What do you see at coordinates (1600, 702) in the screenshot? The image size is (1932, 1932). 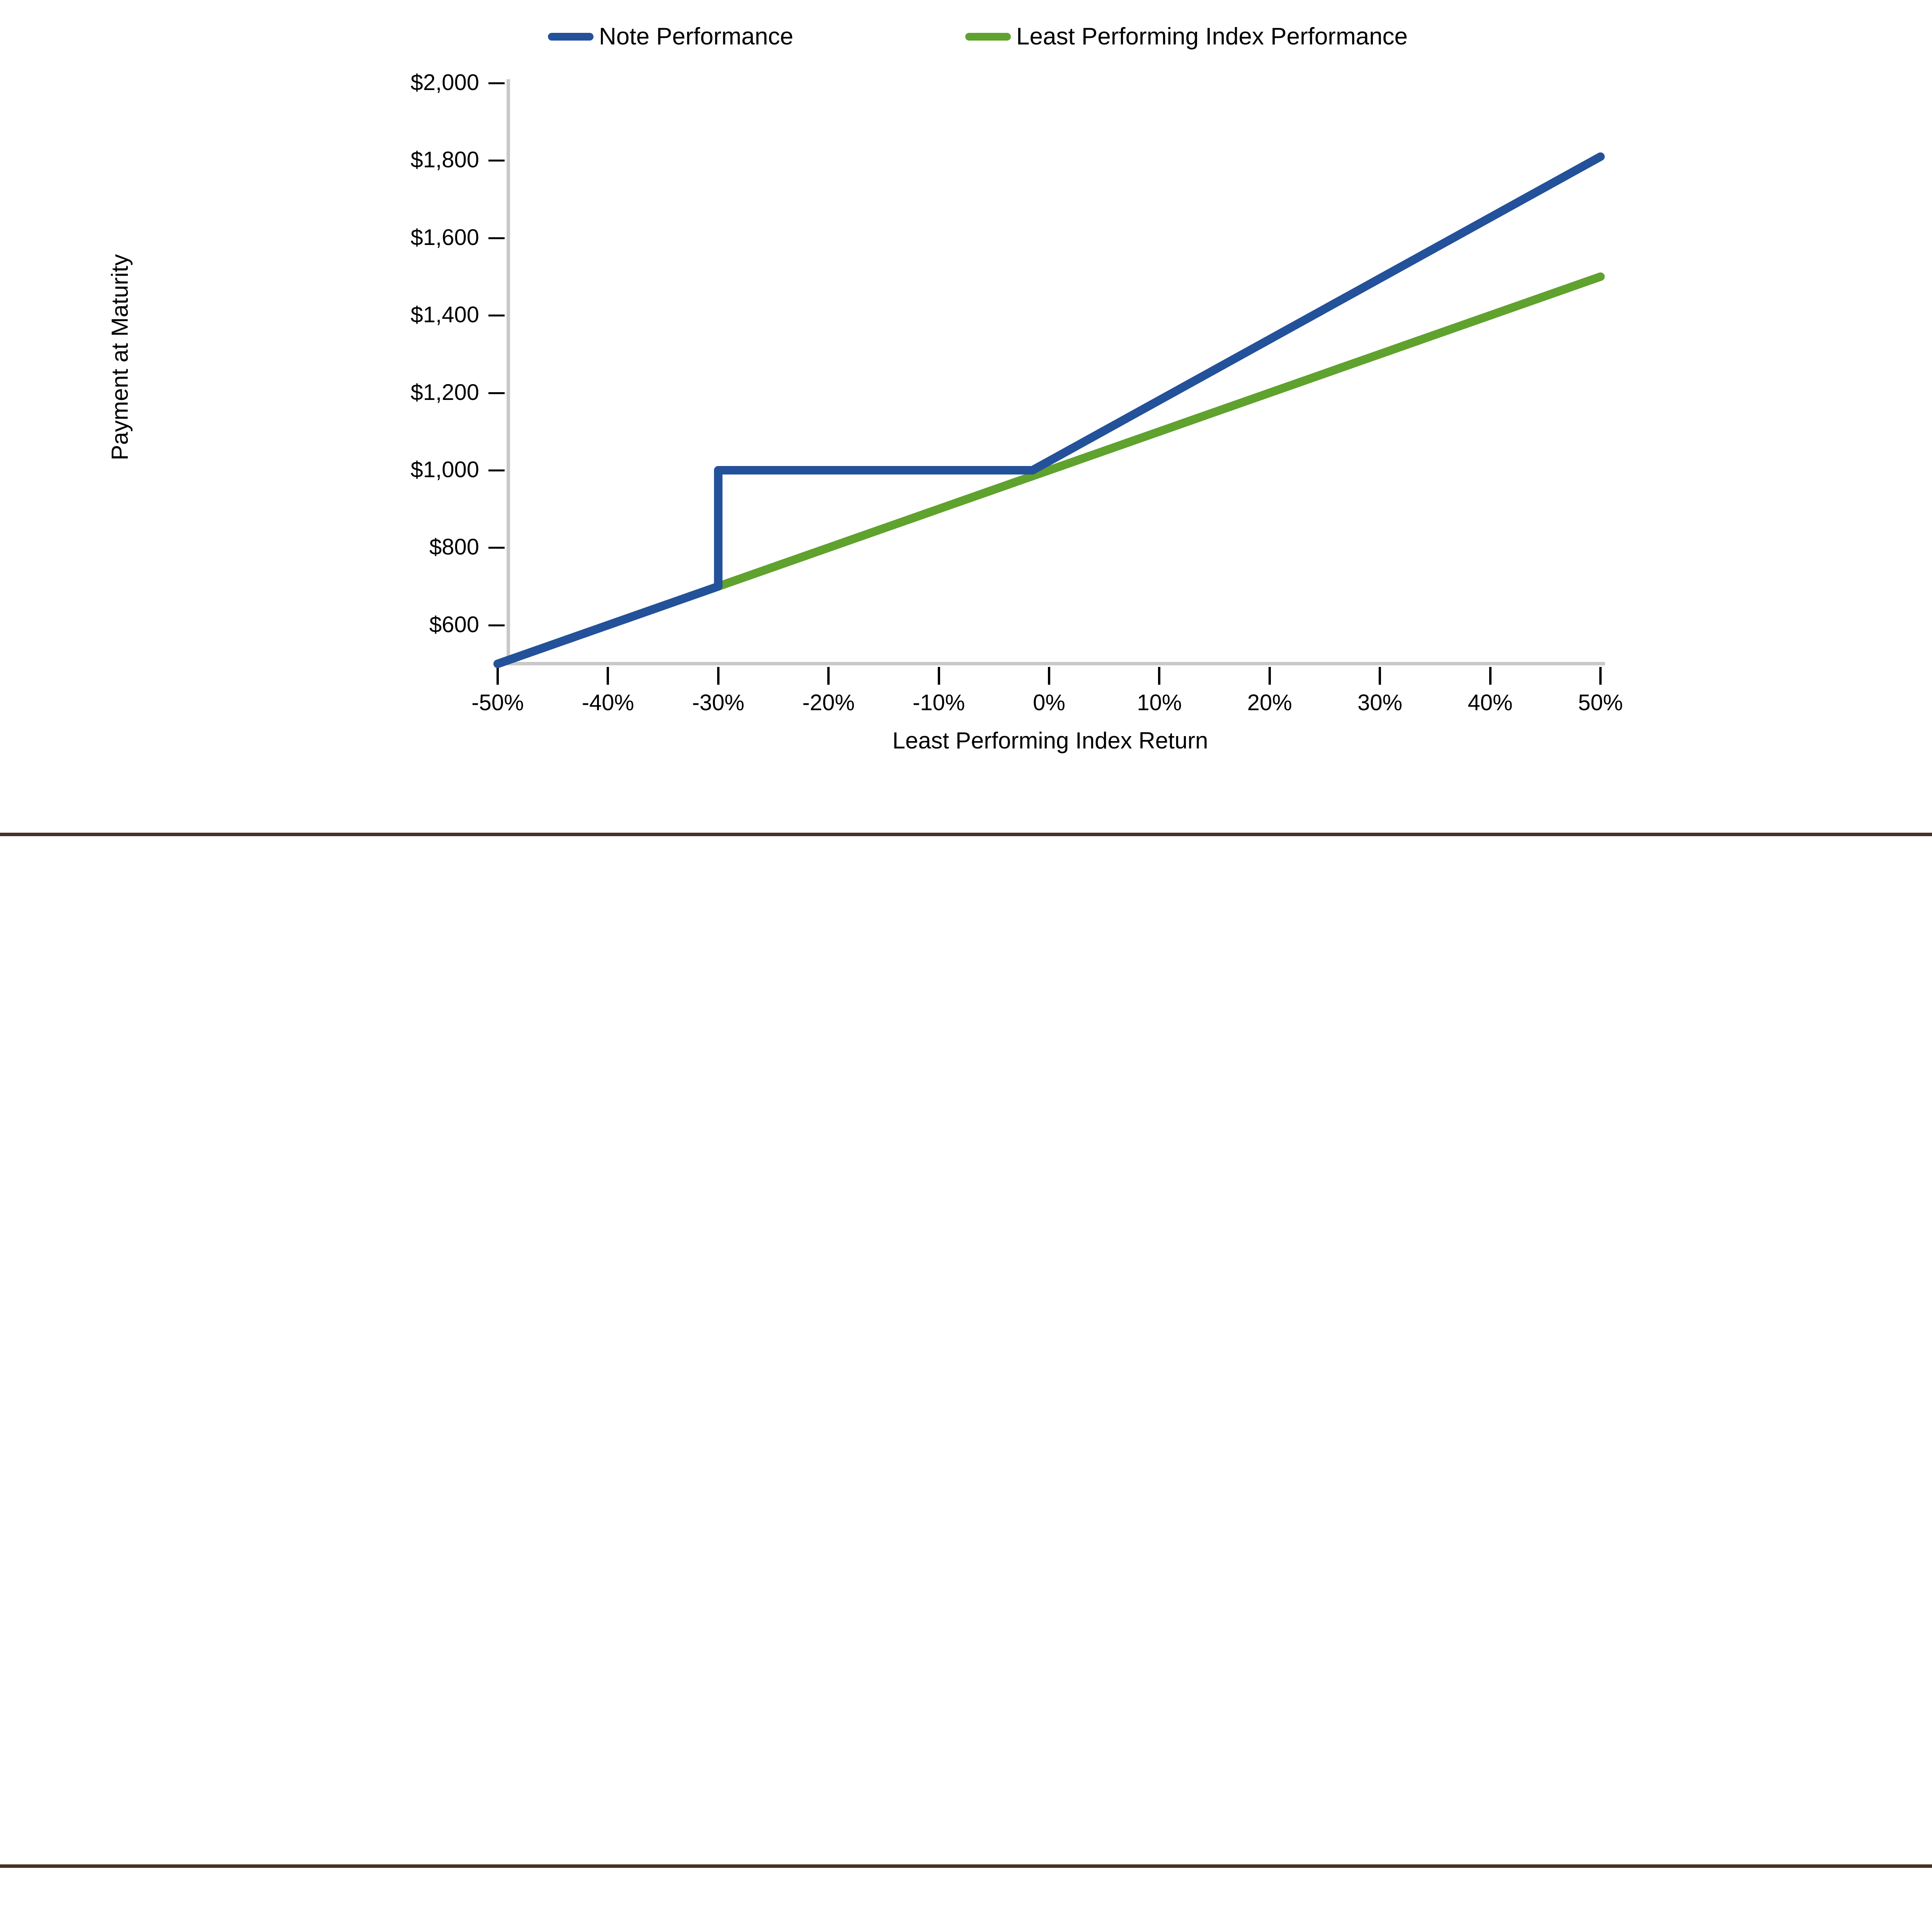 I see `x-axis-tick-label: 50%` at bounding box center [1600, 702].